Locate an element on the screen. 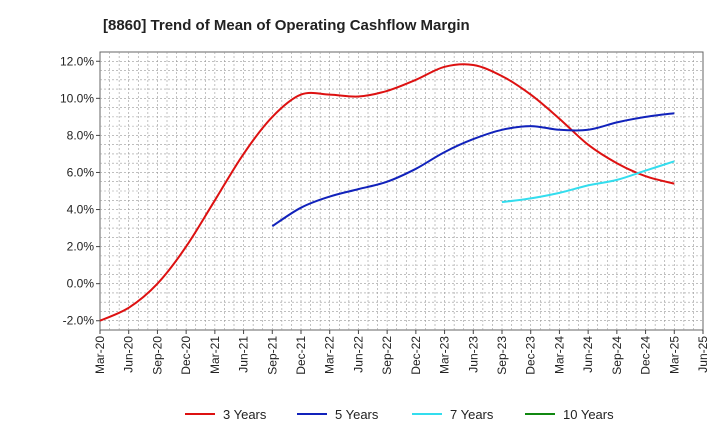  x-tick-label: Mar-25 is located at coordinates (674, 355).